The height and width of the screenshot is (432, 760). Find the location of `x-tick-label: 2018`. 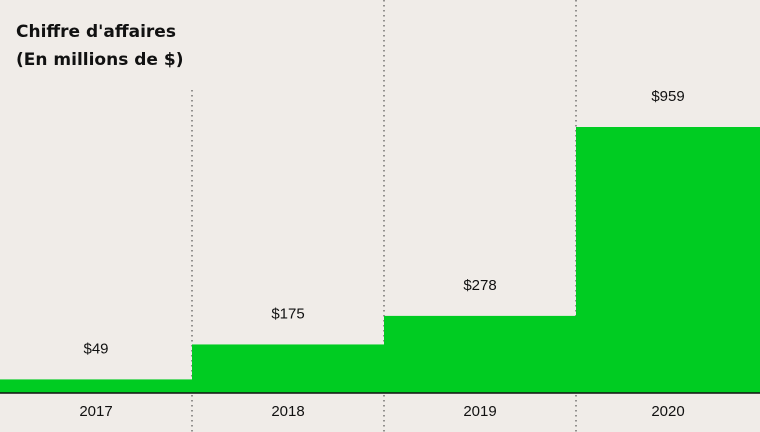

x-tick-label: 2018 is located at coordinates (287, 411).